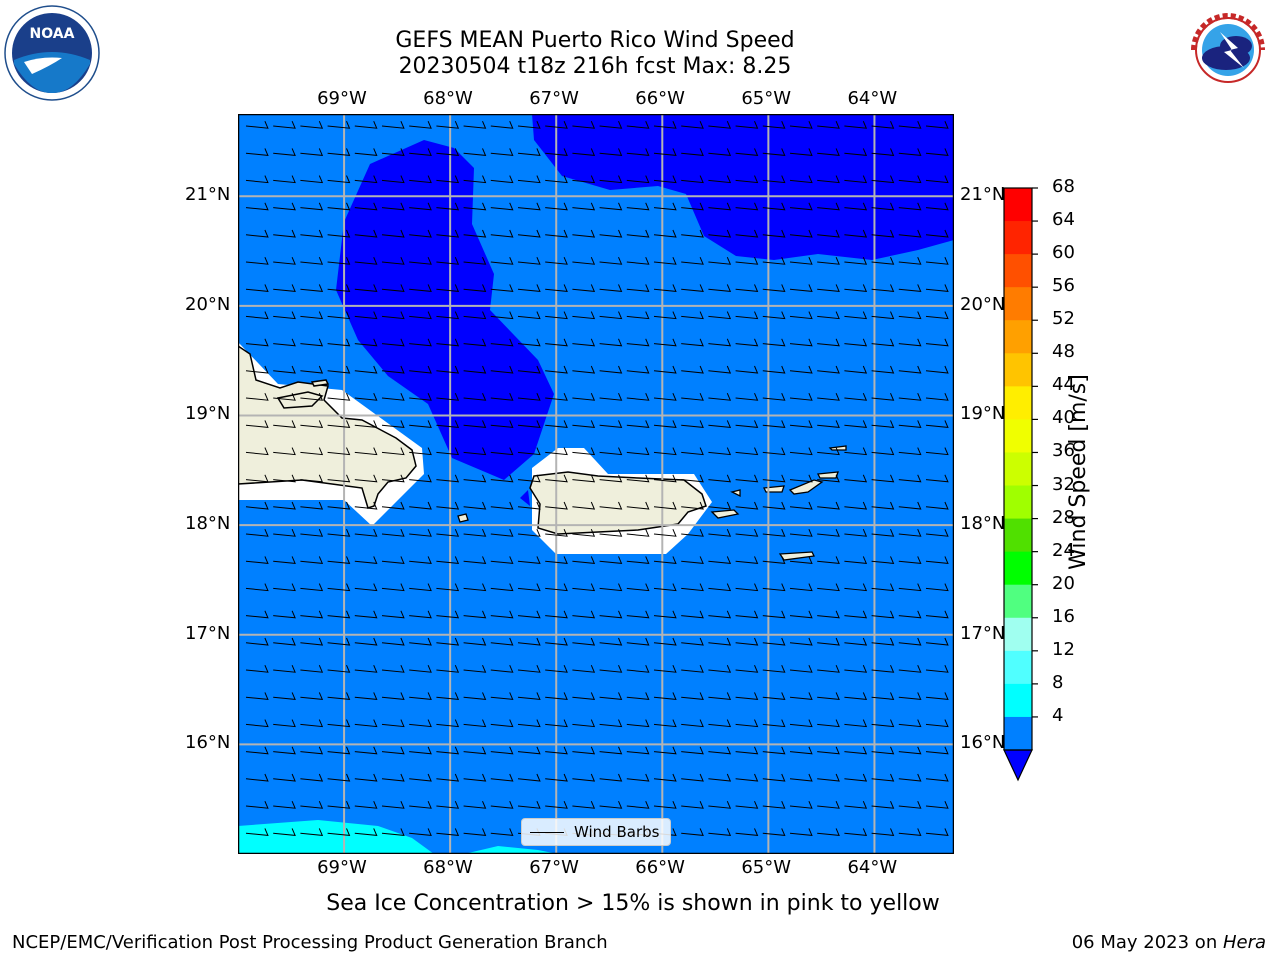 Image resolution: width=1280 pixels, height=960 pixels. What do you see at coordinates (982, 524) in the screenshot?
I see `lat-tick-label: 18°N` at bounding box center [982, 524].